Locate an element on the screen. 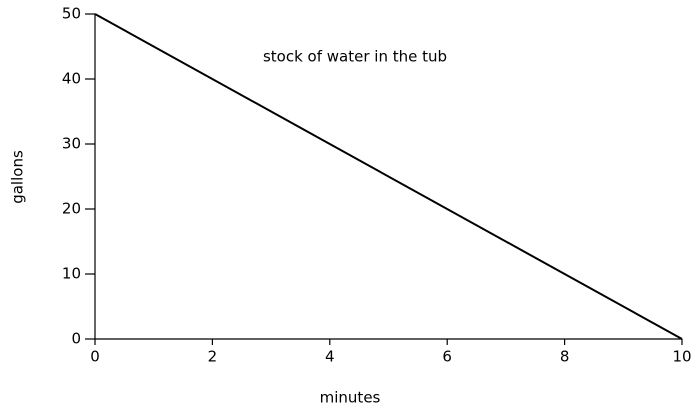 The image size is (692, 412). x-axis-label: minutes is located at coordinates (350, 398).